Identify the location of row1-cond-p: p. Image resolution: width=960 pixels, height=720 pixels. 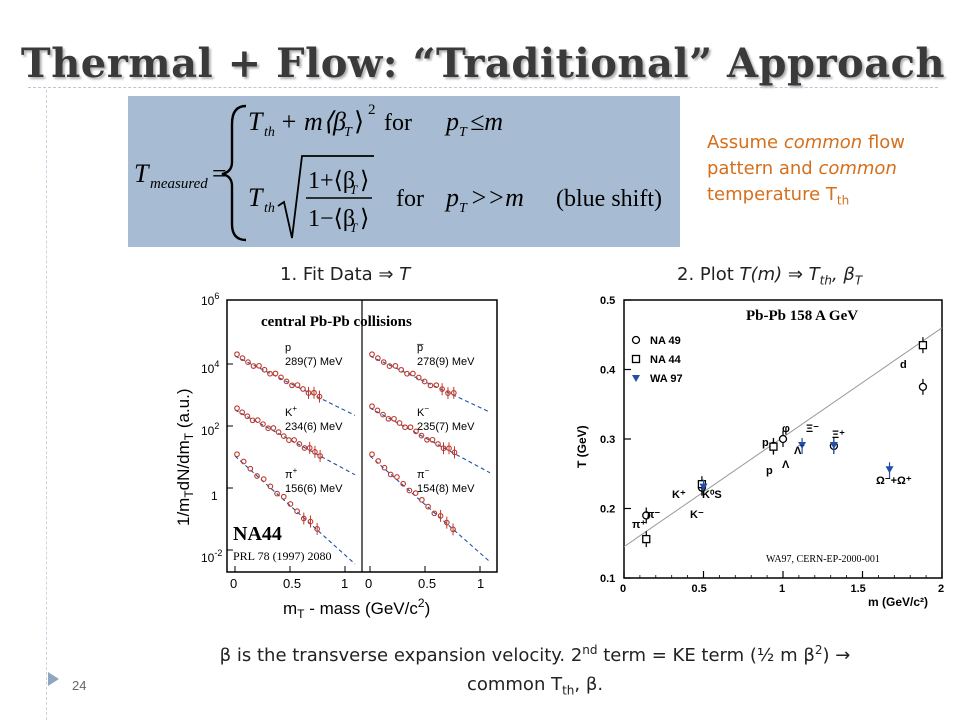
(451, 121).